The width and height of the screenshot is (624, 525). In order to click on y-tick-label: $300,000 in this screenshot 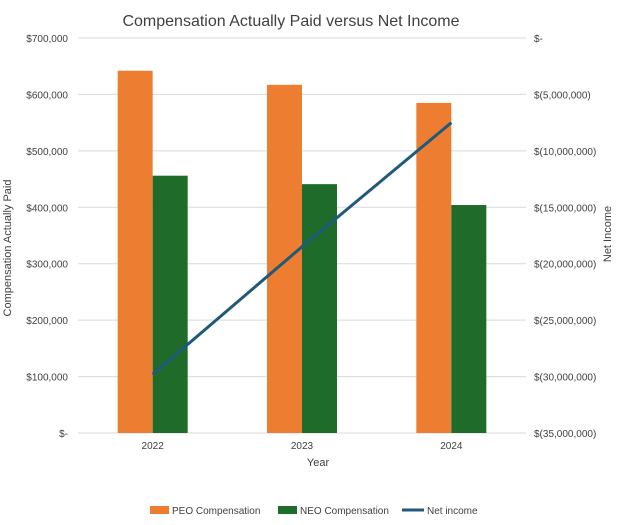, I will do `click(47, 265)`.